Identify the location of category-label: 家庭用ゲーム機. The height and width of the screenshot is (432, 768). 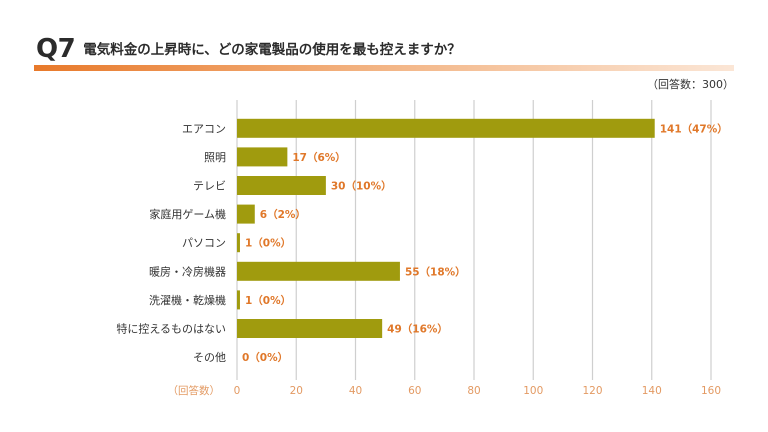
(187, 214).